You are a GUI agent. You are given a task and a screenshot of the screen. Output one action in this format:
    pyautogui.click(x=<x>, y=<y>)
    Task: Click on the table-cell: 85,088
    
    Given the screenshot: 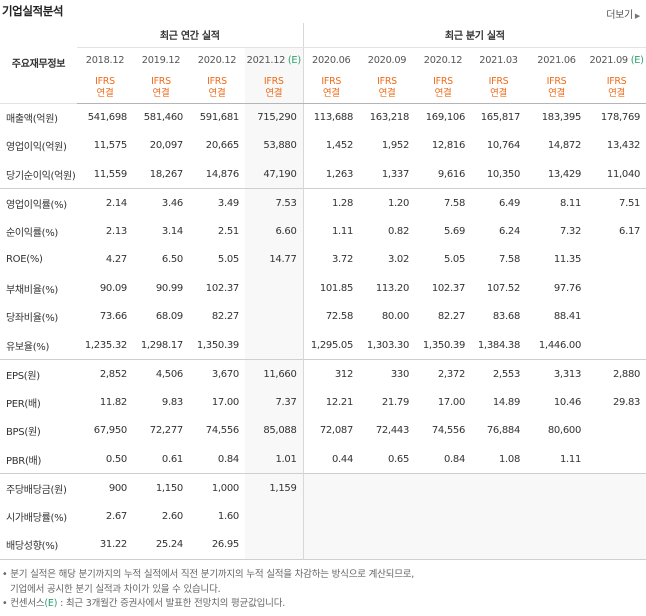 What is the action you would take?
    pyautogui.click(x=274, y=430)
    